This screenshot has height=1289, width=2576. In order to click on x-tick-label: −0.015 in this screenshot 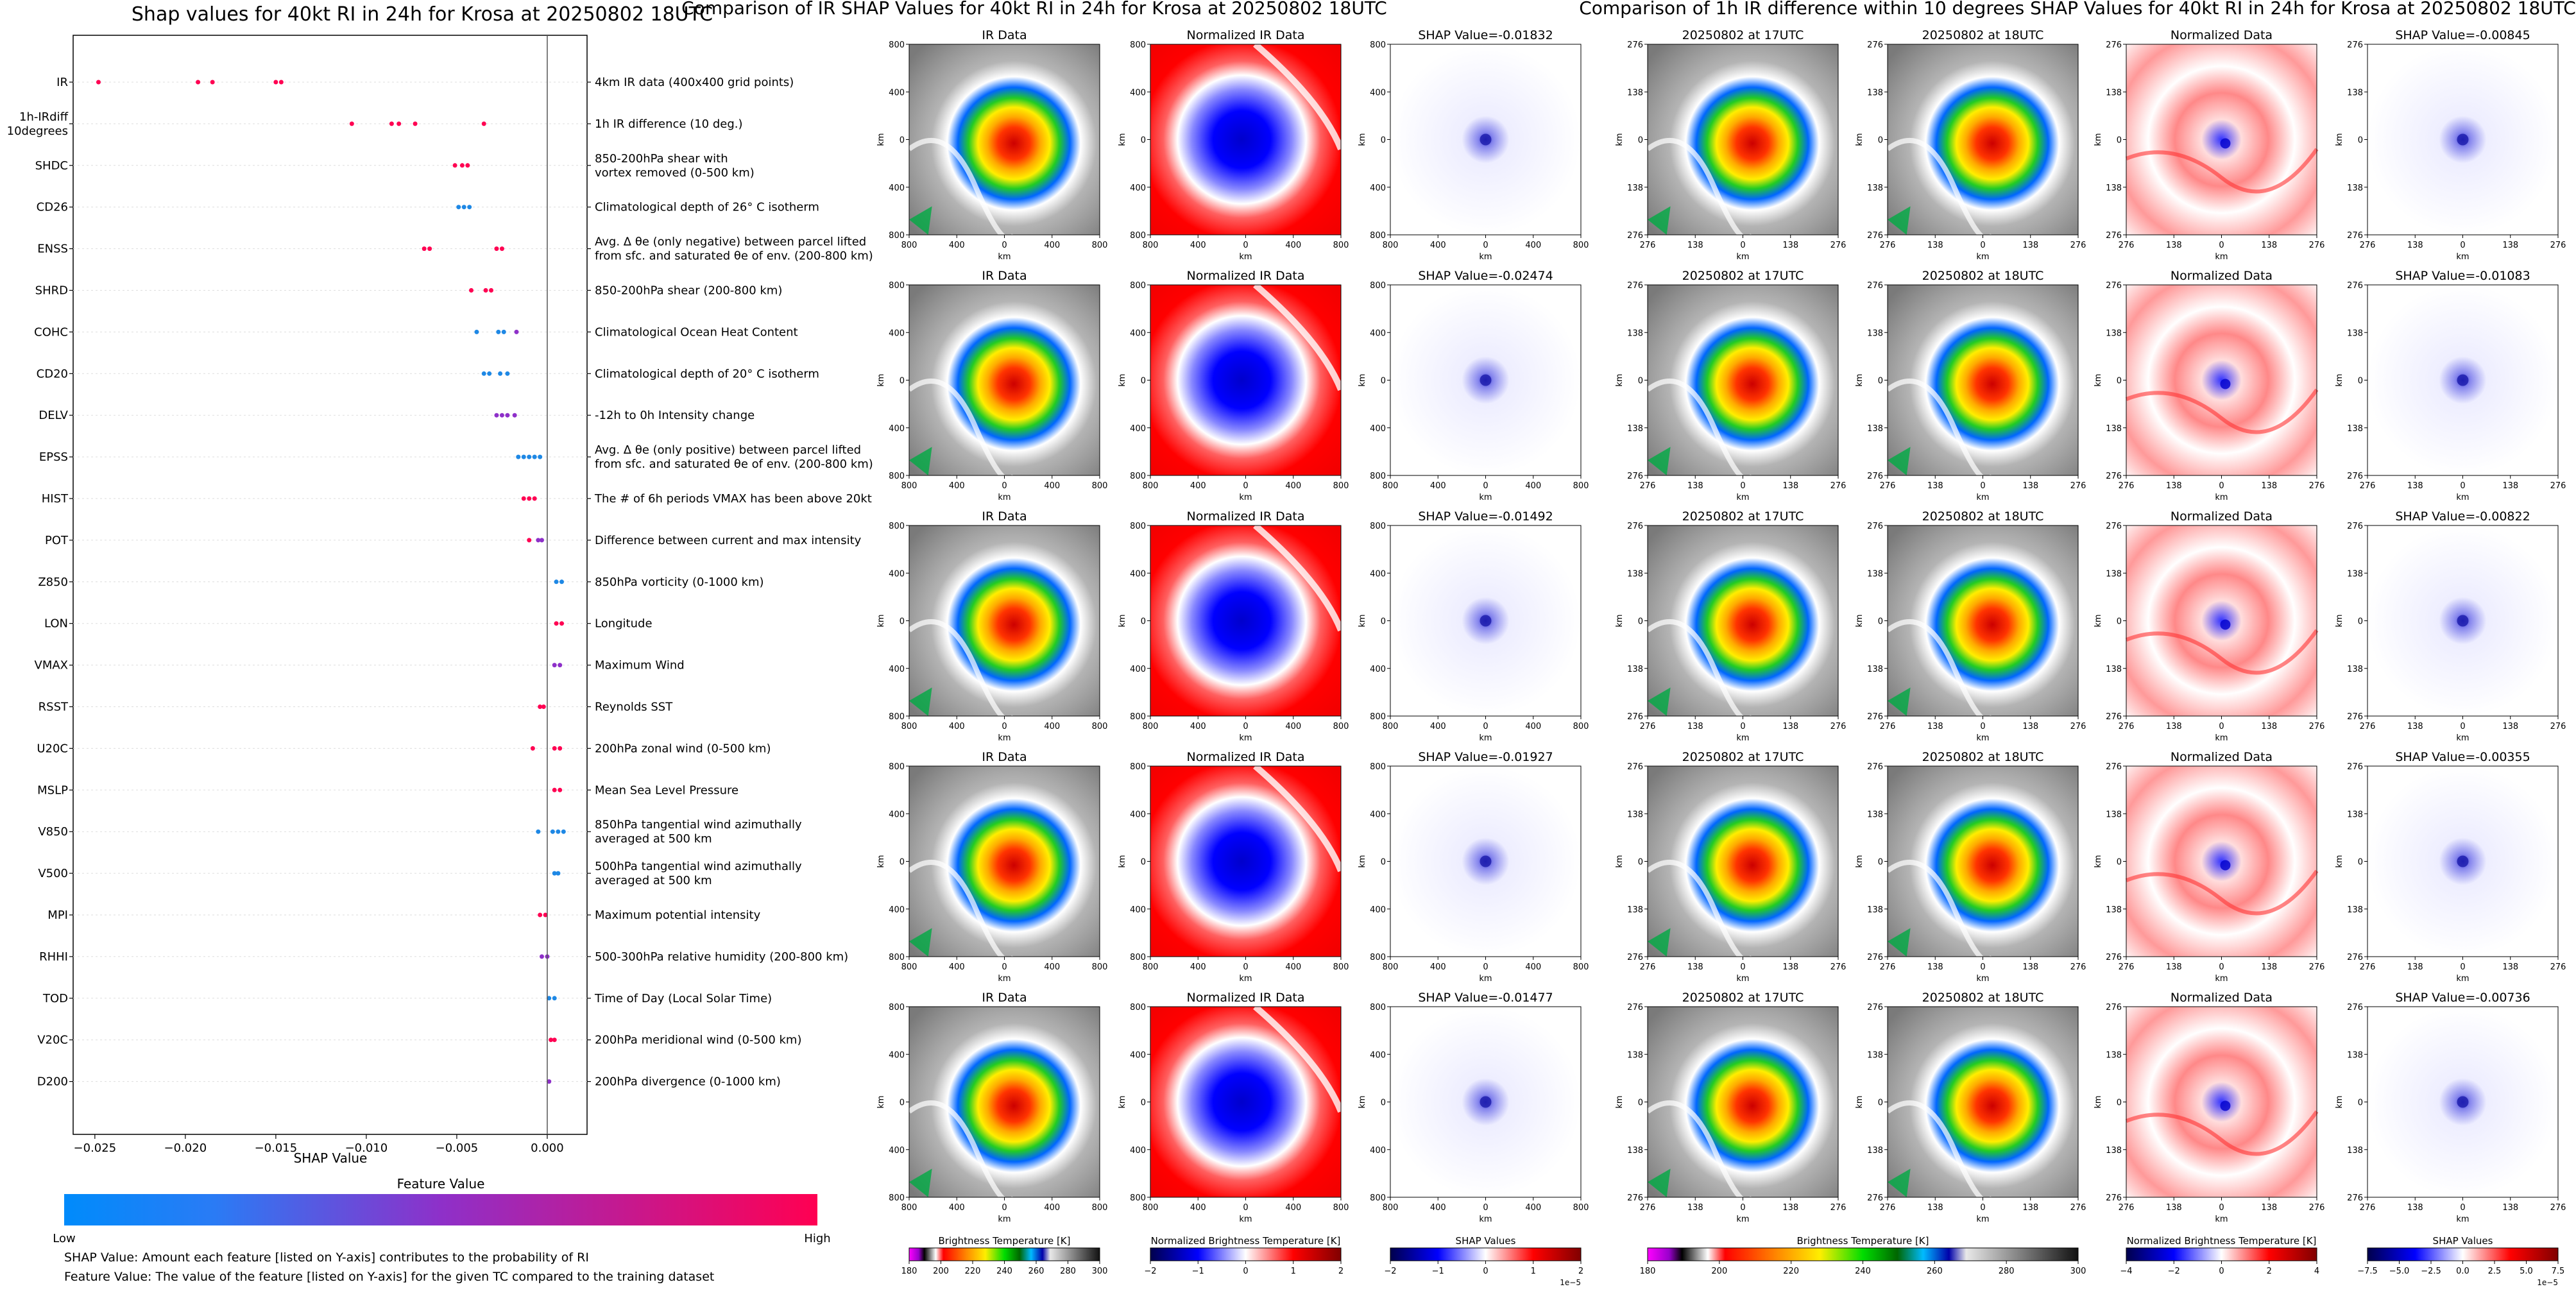, I will do `click(276, 1148)`.